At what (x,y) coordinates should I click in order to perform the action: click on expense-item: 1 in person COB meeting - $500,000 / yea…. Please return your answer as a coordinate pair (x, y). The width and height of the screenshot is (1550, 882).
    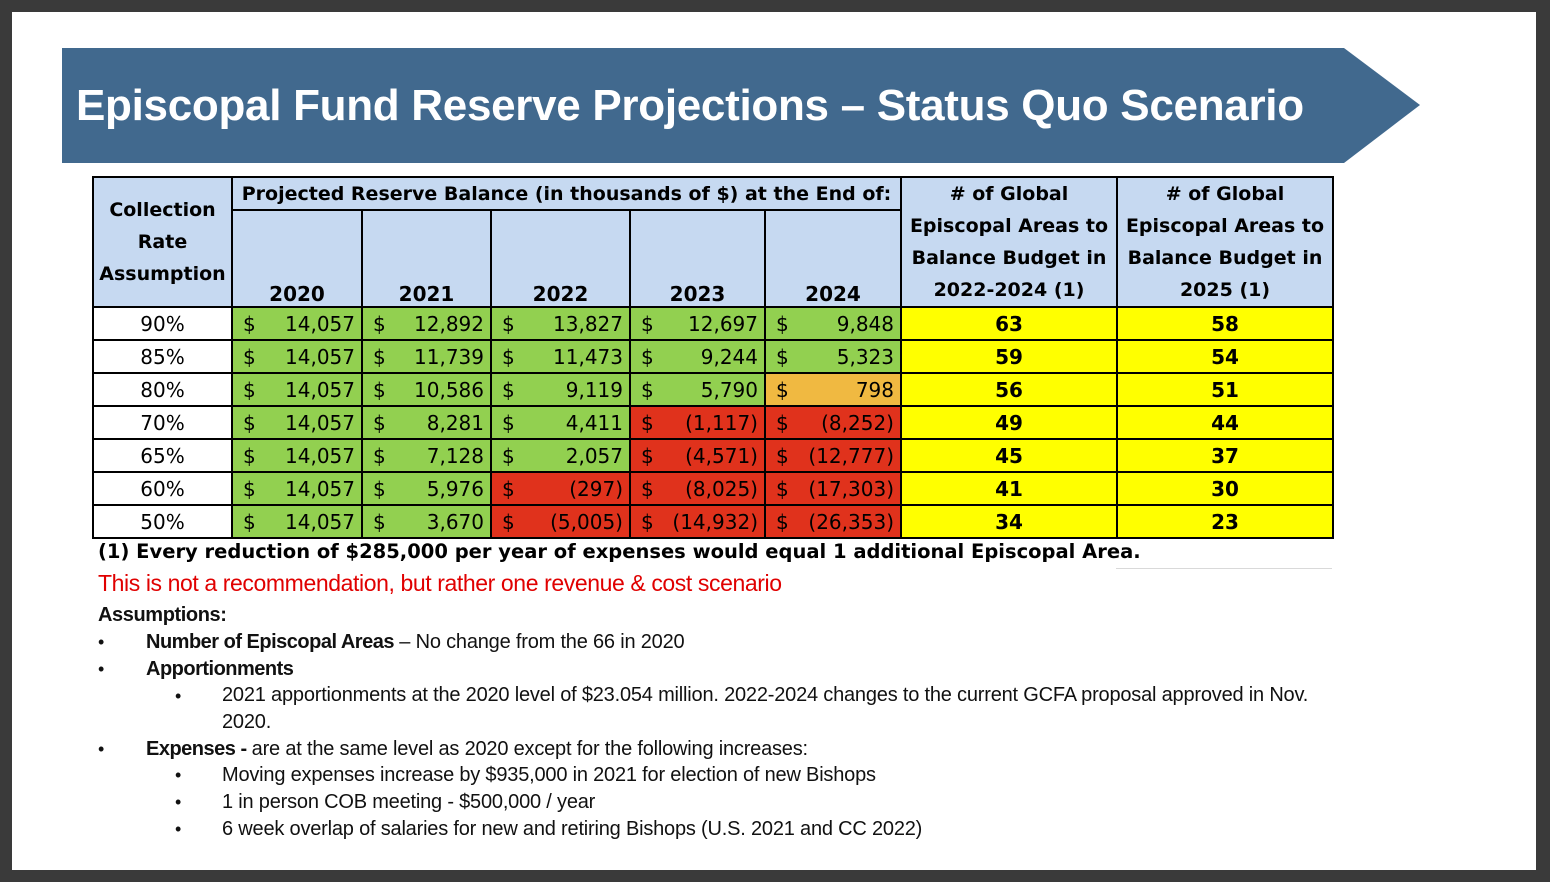
    Looking at the image, I should click on (409, 802).